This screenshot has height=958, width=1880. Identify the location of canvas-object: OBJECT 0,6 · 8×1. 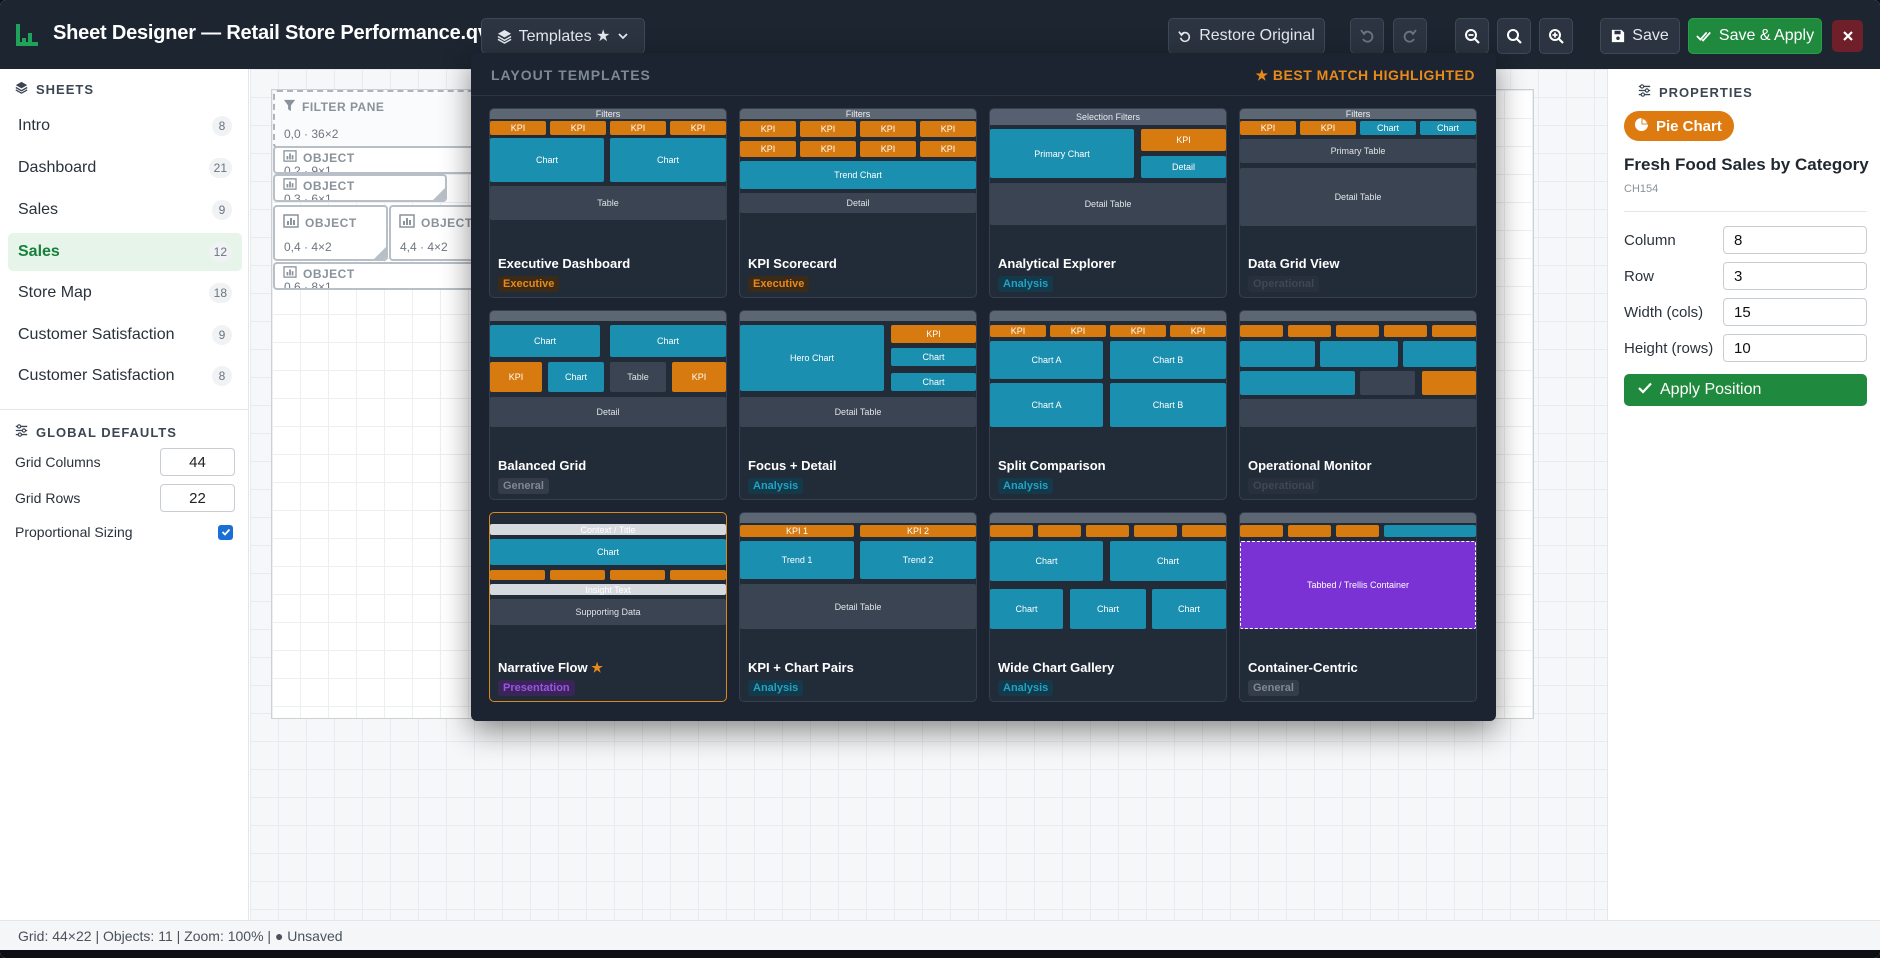
(378, 276).